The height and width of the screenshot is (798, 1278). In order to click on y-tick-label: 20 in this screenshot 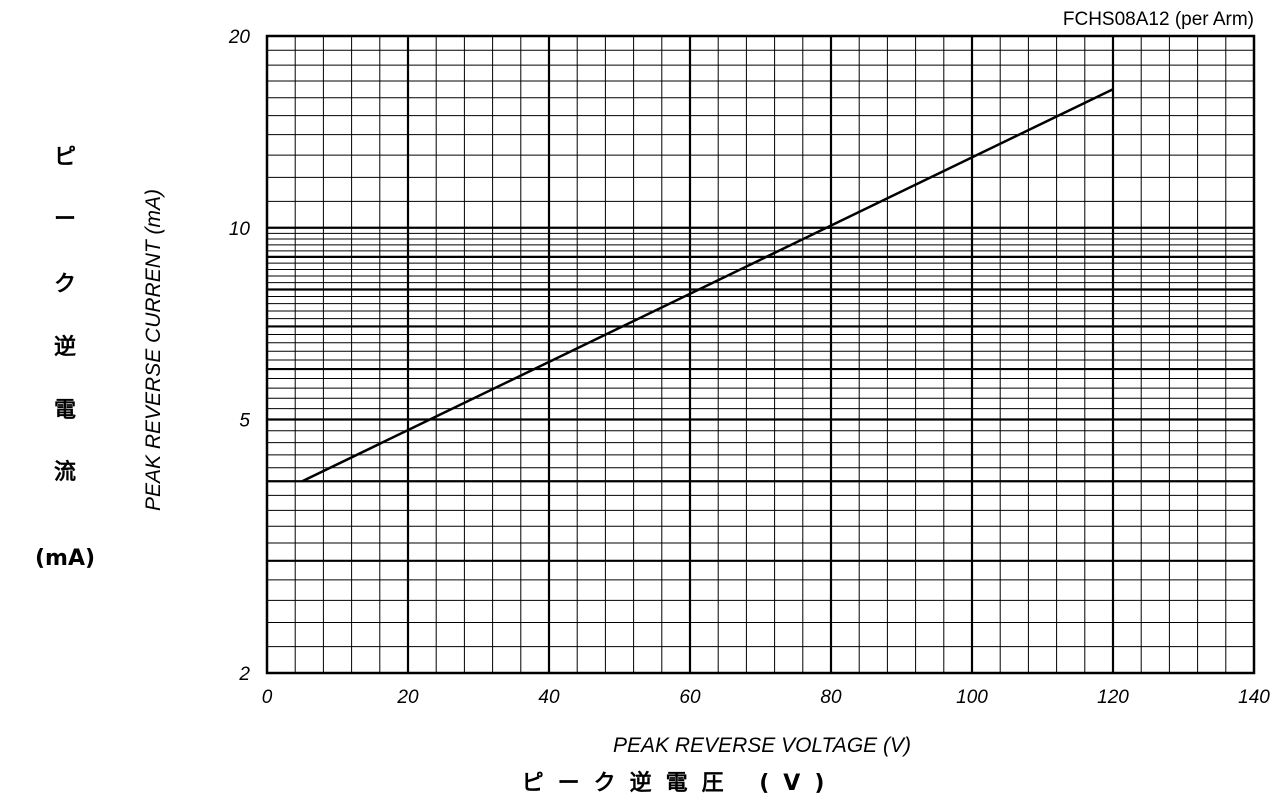, I will do `click(239, 37)`.